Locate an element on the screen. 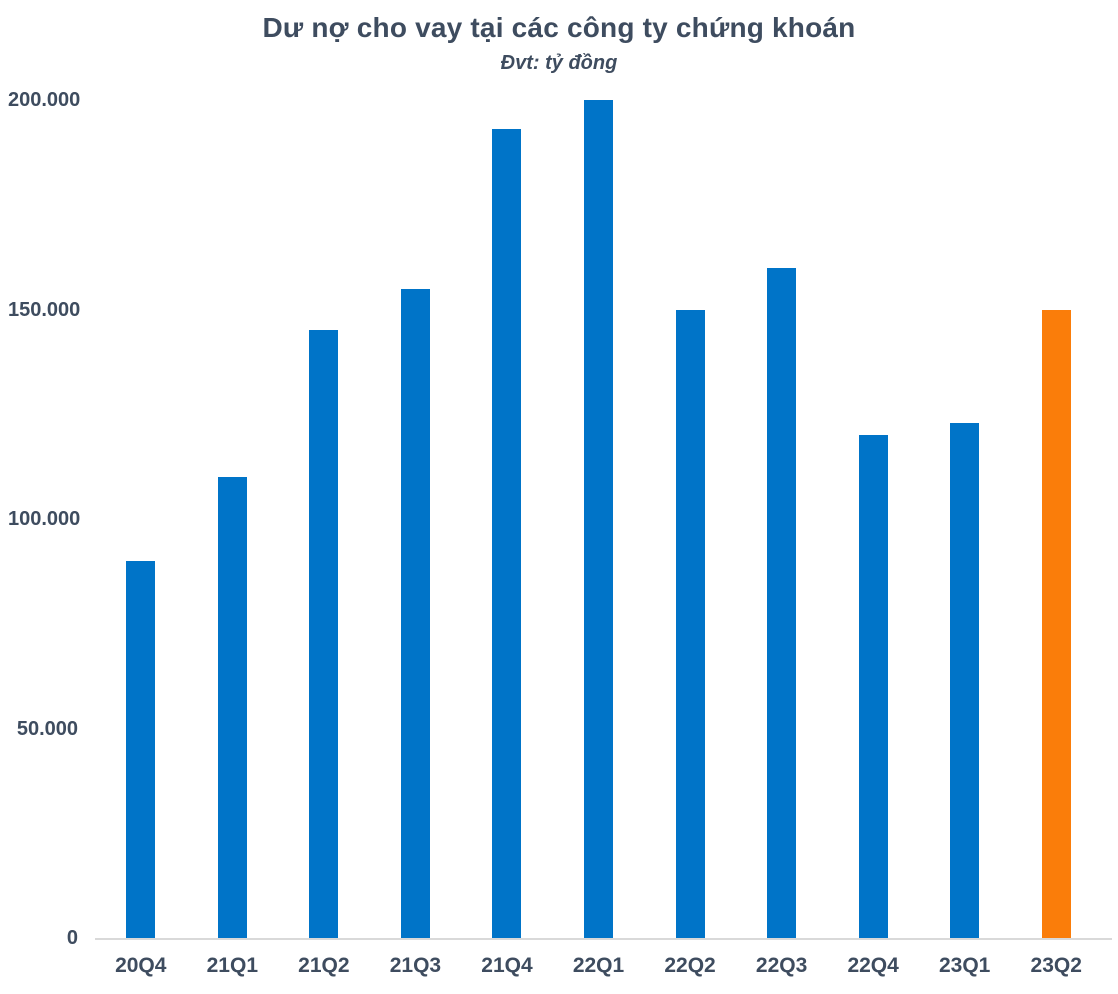 The image size is (1118, 994). bar-22Q1 is located at coordinates (598, 519).